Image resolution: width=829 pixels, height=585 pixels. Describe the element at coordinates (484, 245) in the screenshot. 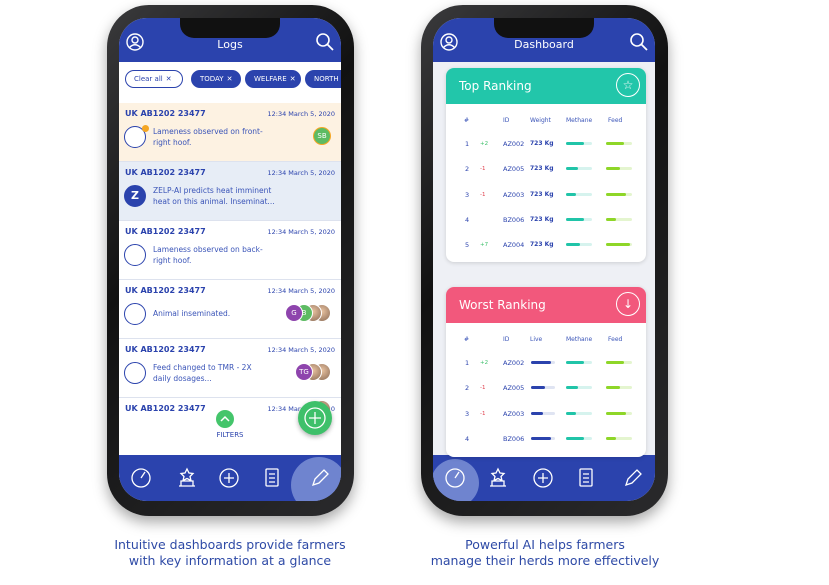

I see `rank-change: +7` at that location.